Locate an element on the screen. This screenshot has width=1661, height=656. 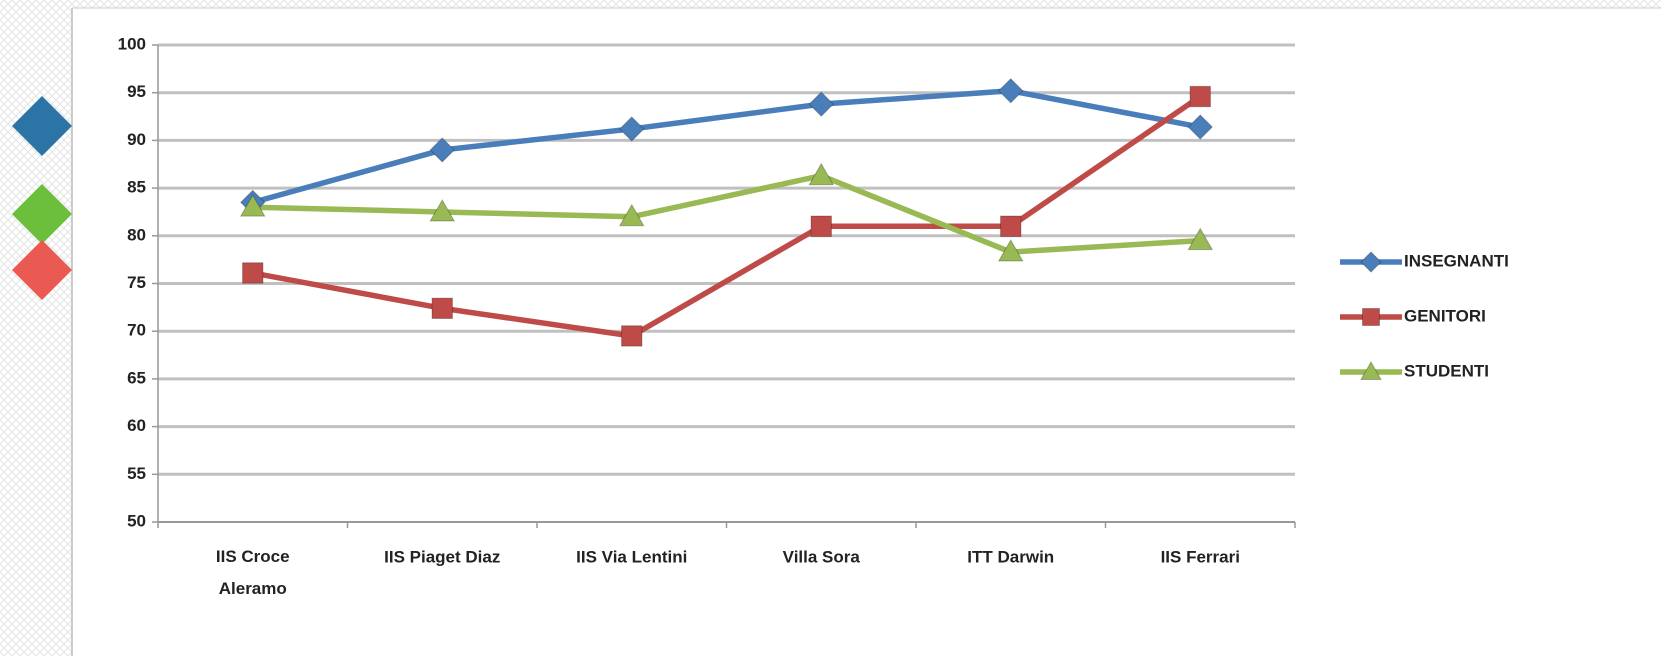
y-tick-label: 50 is located at coordinates (136, 520).